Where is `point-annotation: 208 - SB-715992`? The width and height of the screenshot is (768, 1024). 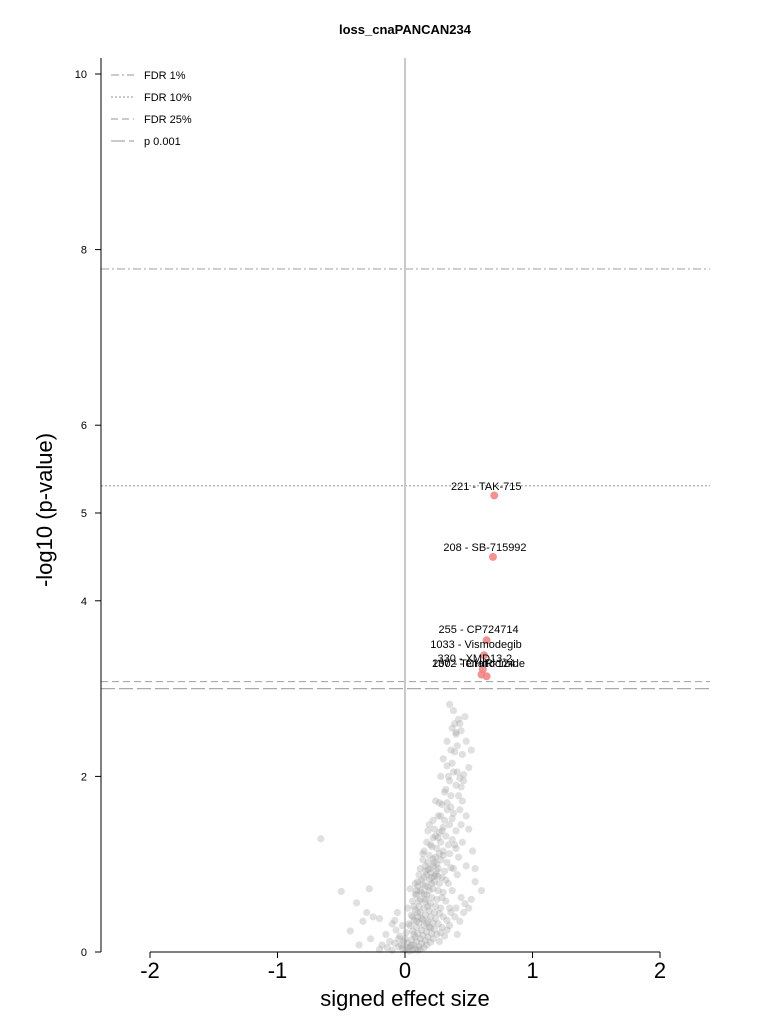 point-annotation: 208 - SB-715992 is located at coordinates (484, 548).